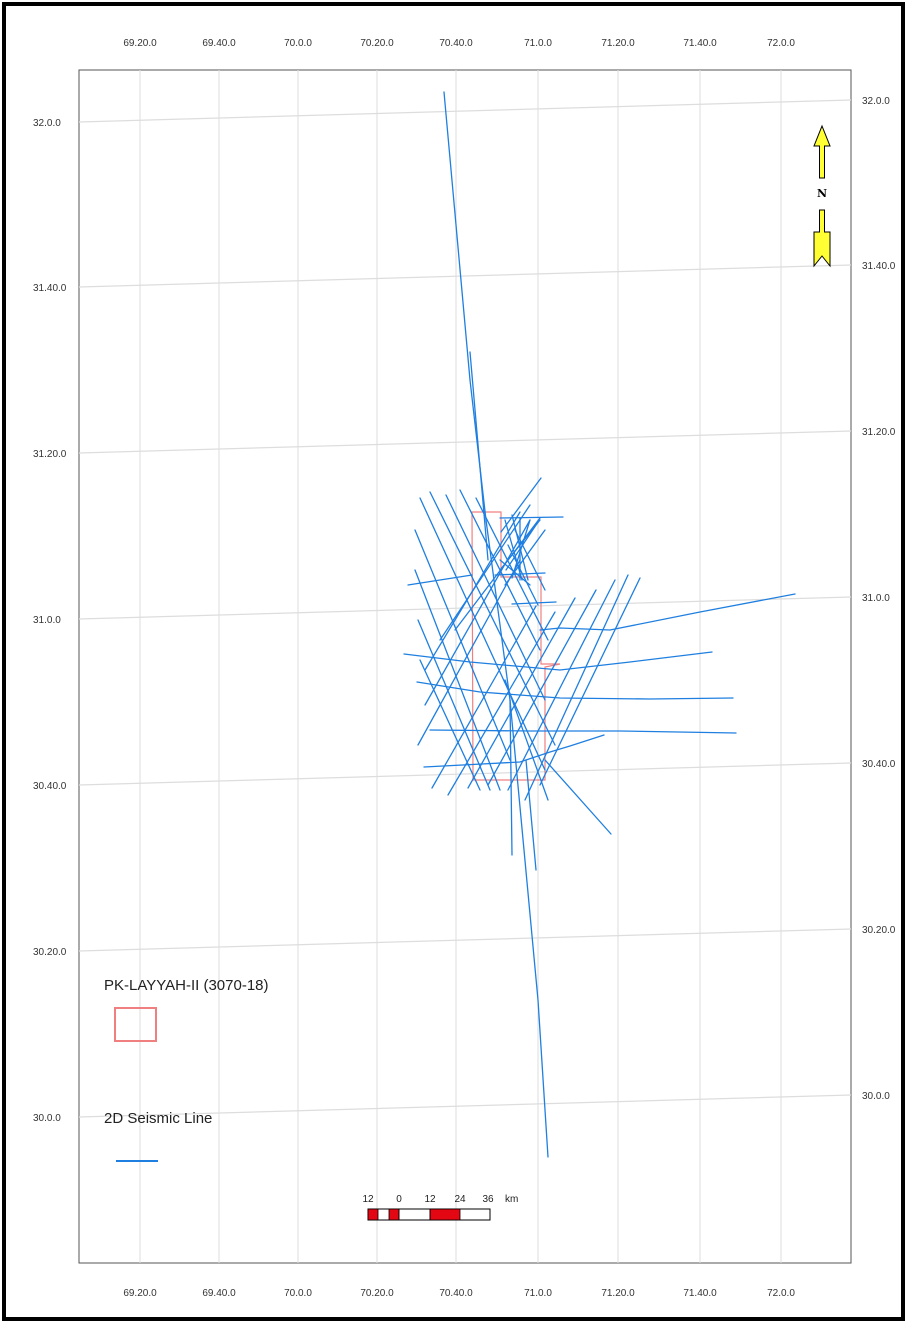 The image size is (907, 1323). Describe the element at coordinates (456, 43) in the screenshot. I see `lon-tick-label: 70.40.0` at that location.